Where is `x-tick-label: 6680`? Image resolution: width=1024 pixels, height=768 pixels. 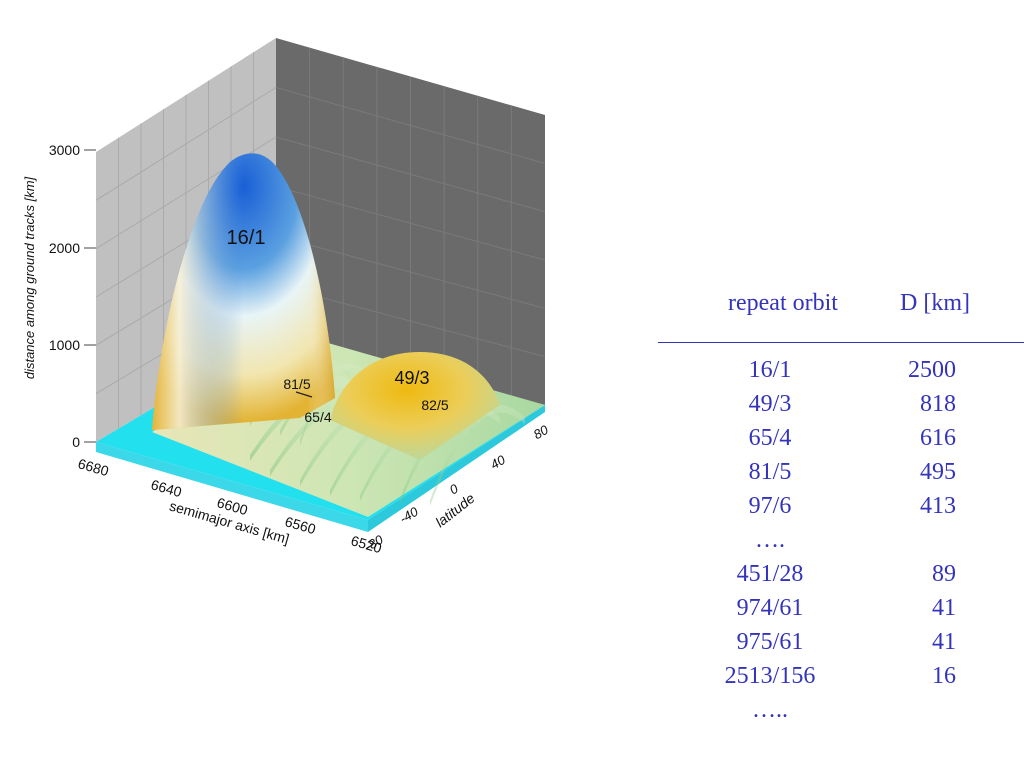
x-tick-label: 6680 is located at coordinates (93, 467).